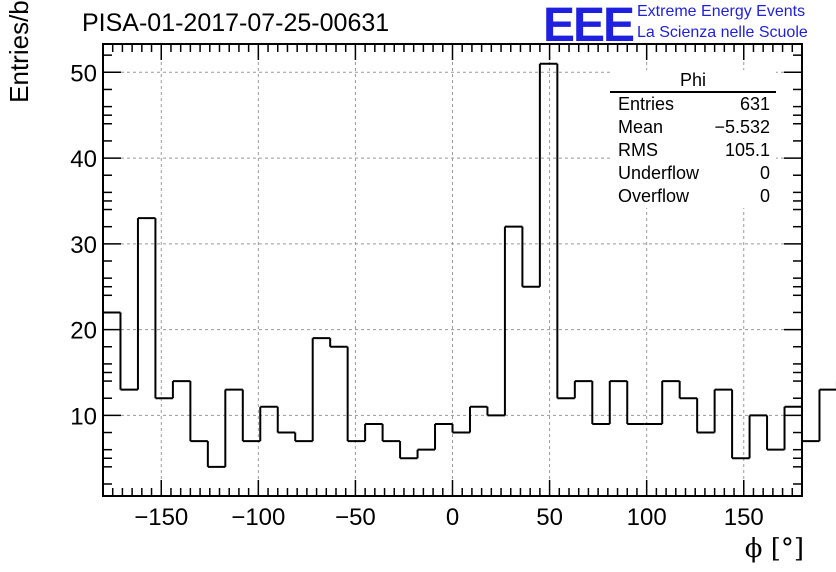  Describe the element at coordinates (589, 26) in the screenshot. I see `eee-logo: EEE` at that location.